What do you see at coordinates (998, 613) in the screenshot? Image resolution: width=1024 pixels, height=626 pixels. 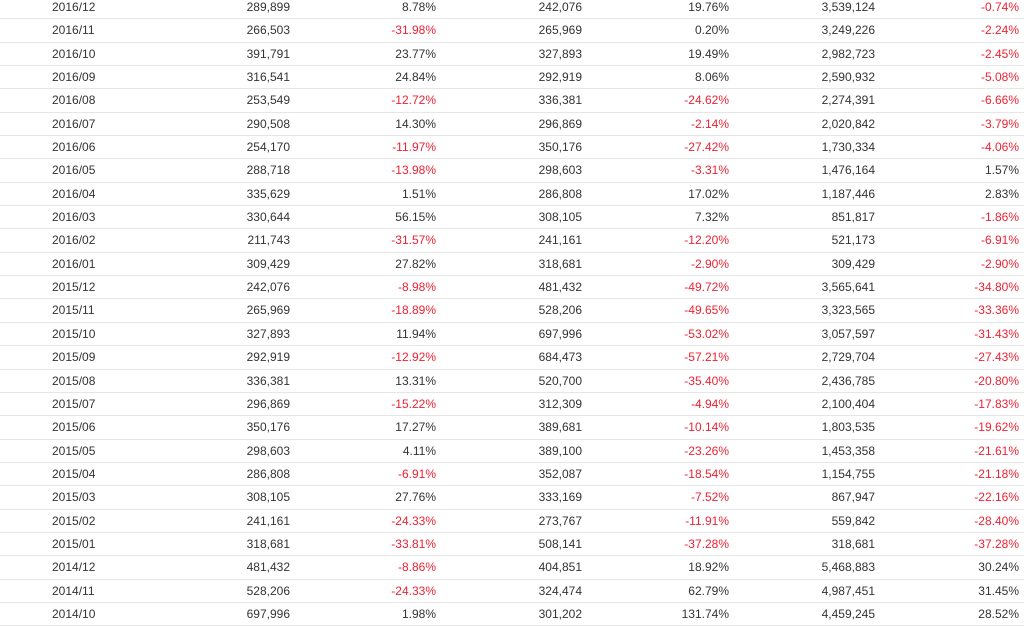 I see `cumulative-change-cell: 28.52%` at bounding box center [998, 613].